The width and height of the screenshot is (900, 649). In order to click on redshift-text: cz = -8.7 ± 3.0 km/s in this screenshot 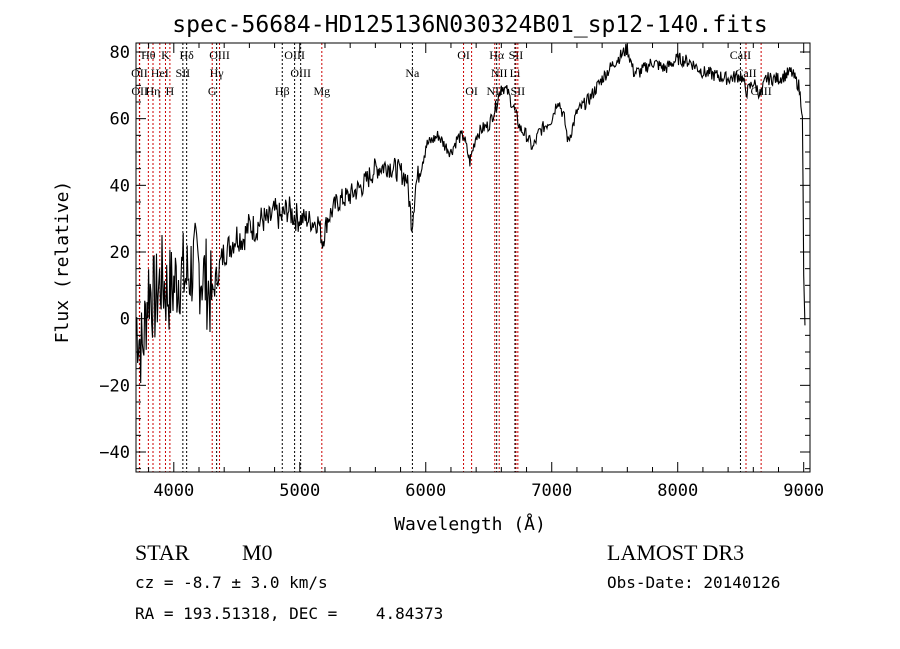, I will do `click(231, 582)`.